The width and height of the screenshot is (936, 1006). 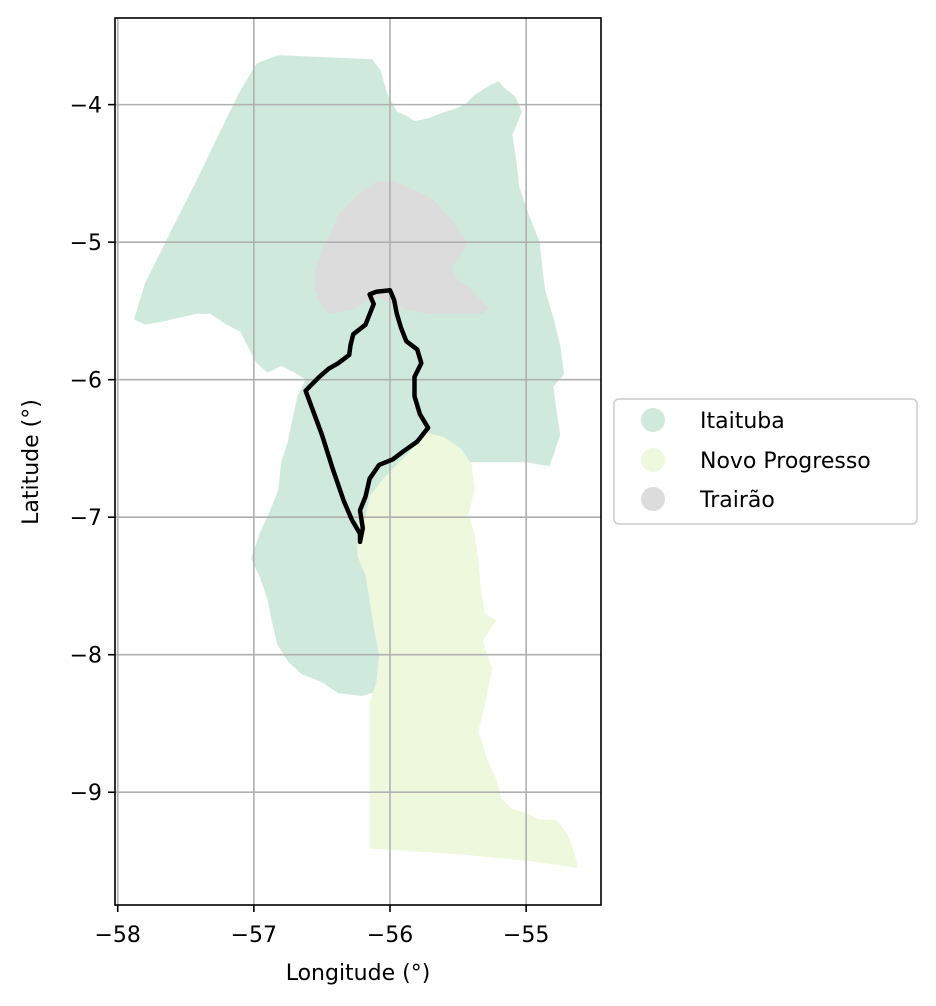 I want to click on legend-frame, so click(x=765, y=461).